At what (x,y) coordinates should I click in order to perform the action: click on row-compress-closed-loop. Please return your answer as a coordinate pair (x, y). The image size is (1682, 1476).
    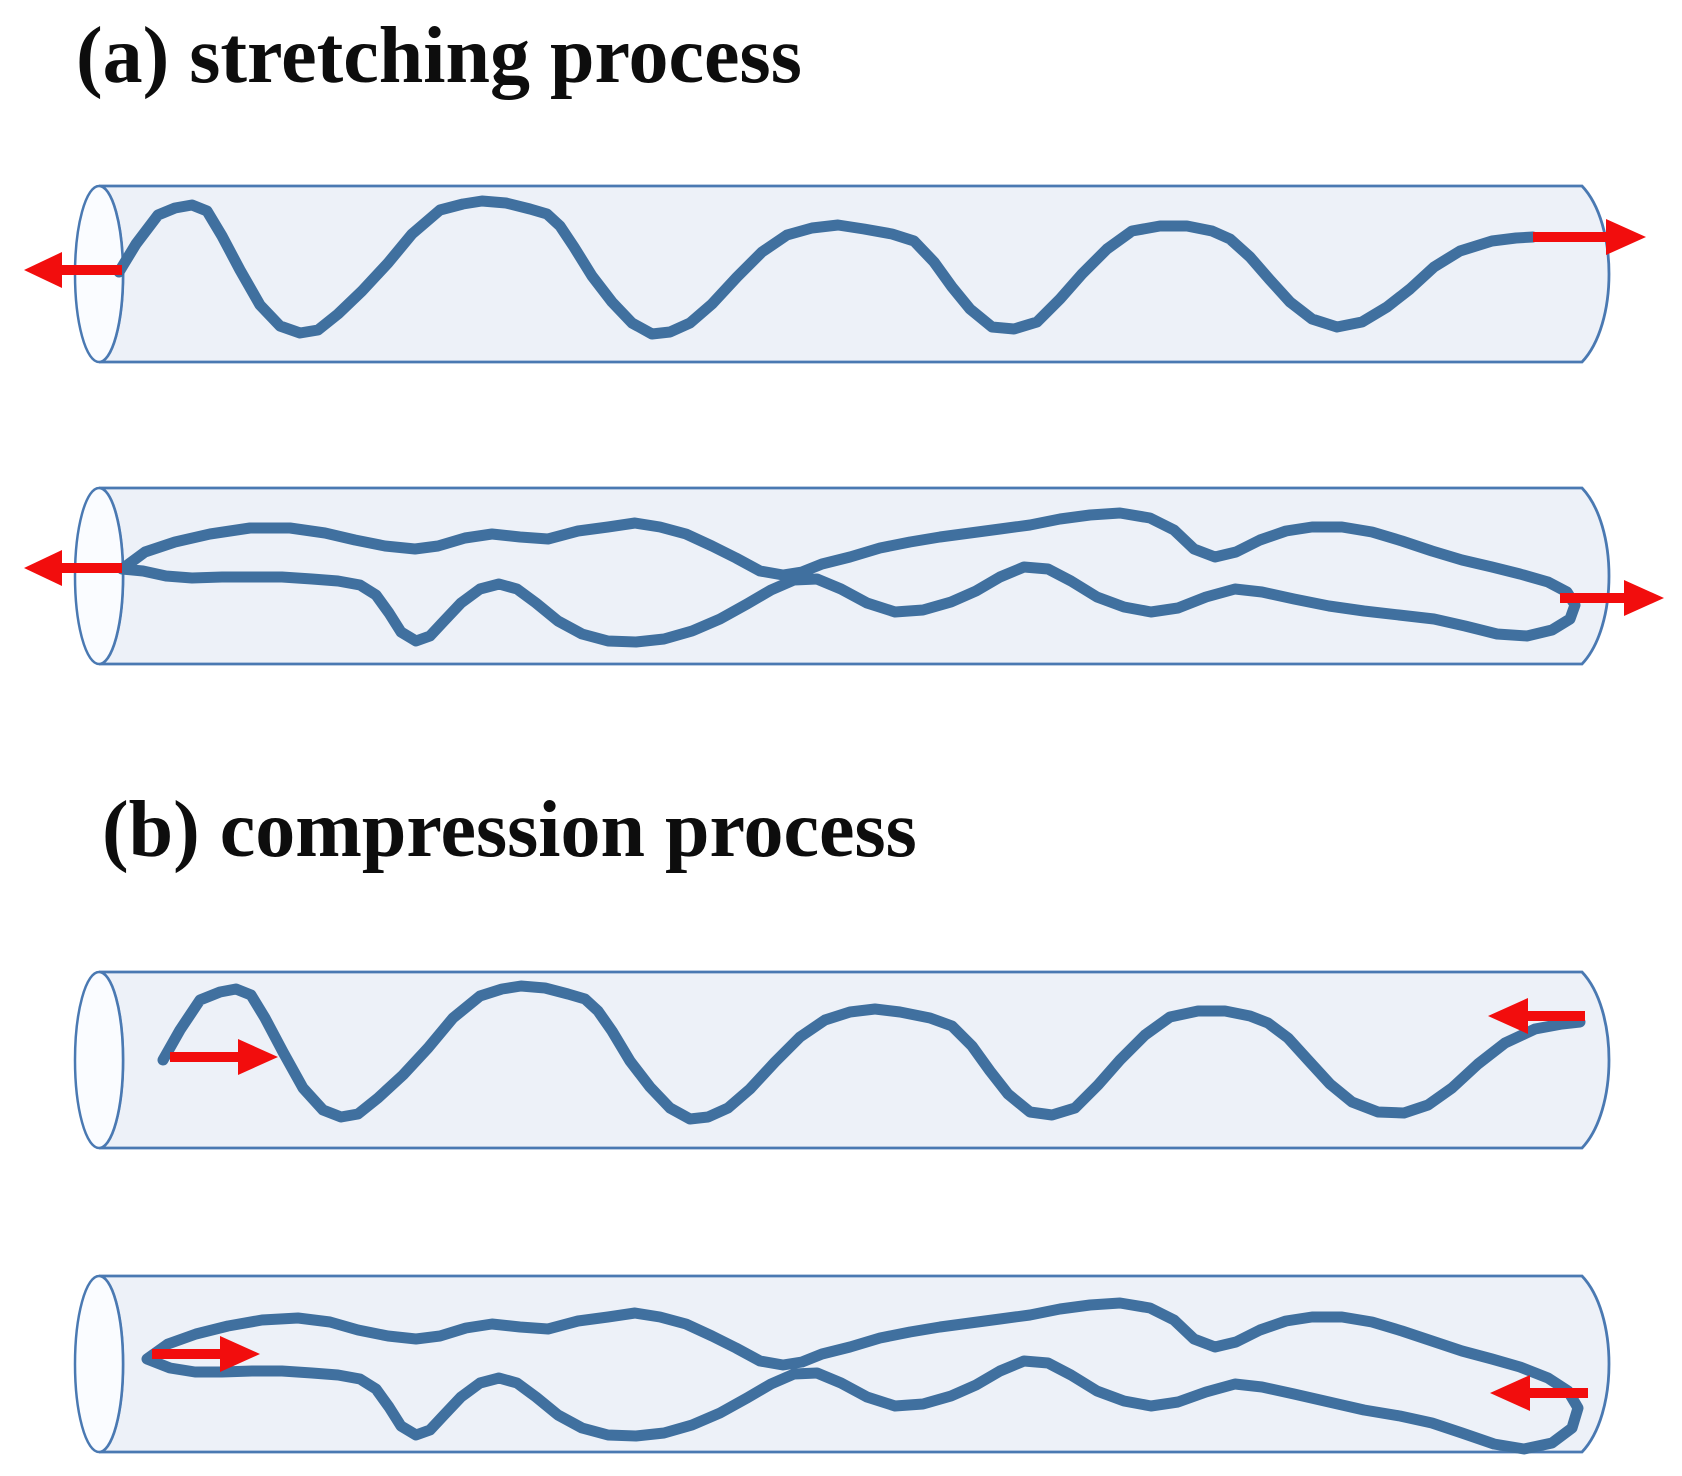
    Looking at the image, I should click on (842, 1364).